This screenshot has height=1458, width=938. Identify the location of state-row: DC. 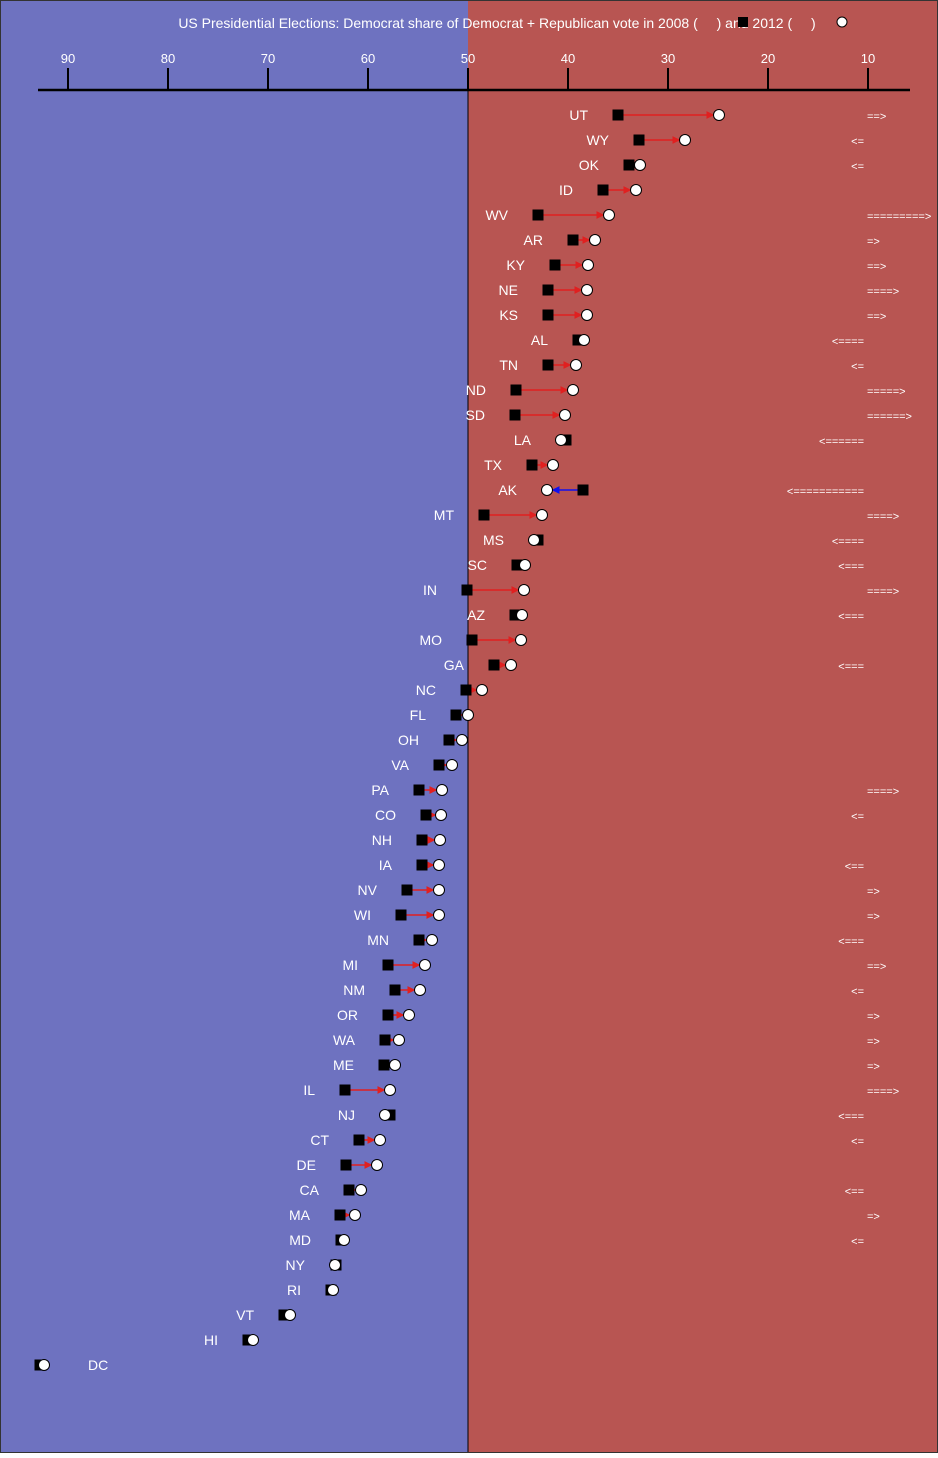
(71, 1365).